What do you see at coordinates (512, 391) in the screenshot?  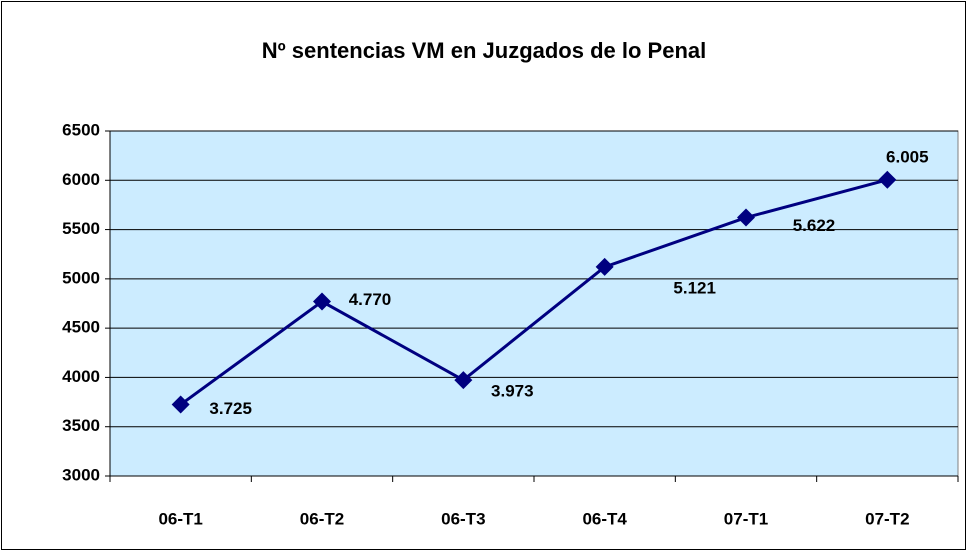 I see `data-label: 3.973` at bounding box center [512, 391].